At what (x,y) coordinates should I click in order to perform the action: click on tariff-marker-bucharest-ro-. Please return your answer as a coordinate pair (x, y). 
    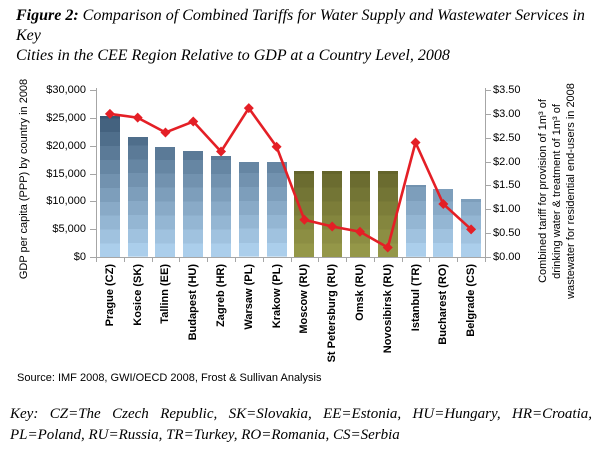
    Looking at the image, I should click on (443, 204).